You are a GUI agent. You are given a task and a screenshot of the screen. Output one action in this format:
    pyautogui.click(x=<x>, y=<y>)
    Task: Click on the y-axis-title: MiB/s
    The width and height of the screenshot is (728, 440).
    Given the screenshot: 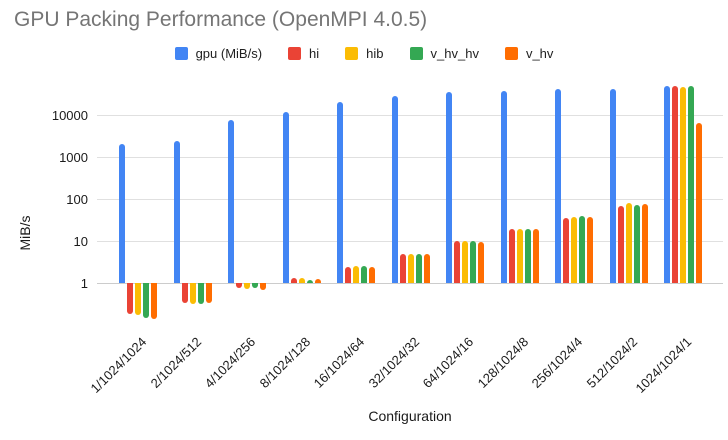 What is the action you would take?
    pyautogui.click(x=25, y=233)
    